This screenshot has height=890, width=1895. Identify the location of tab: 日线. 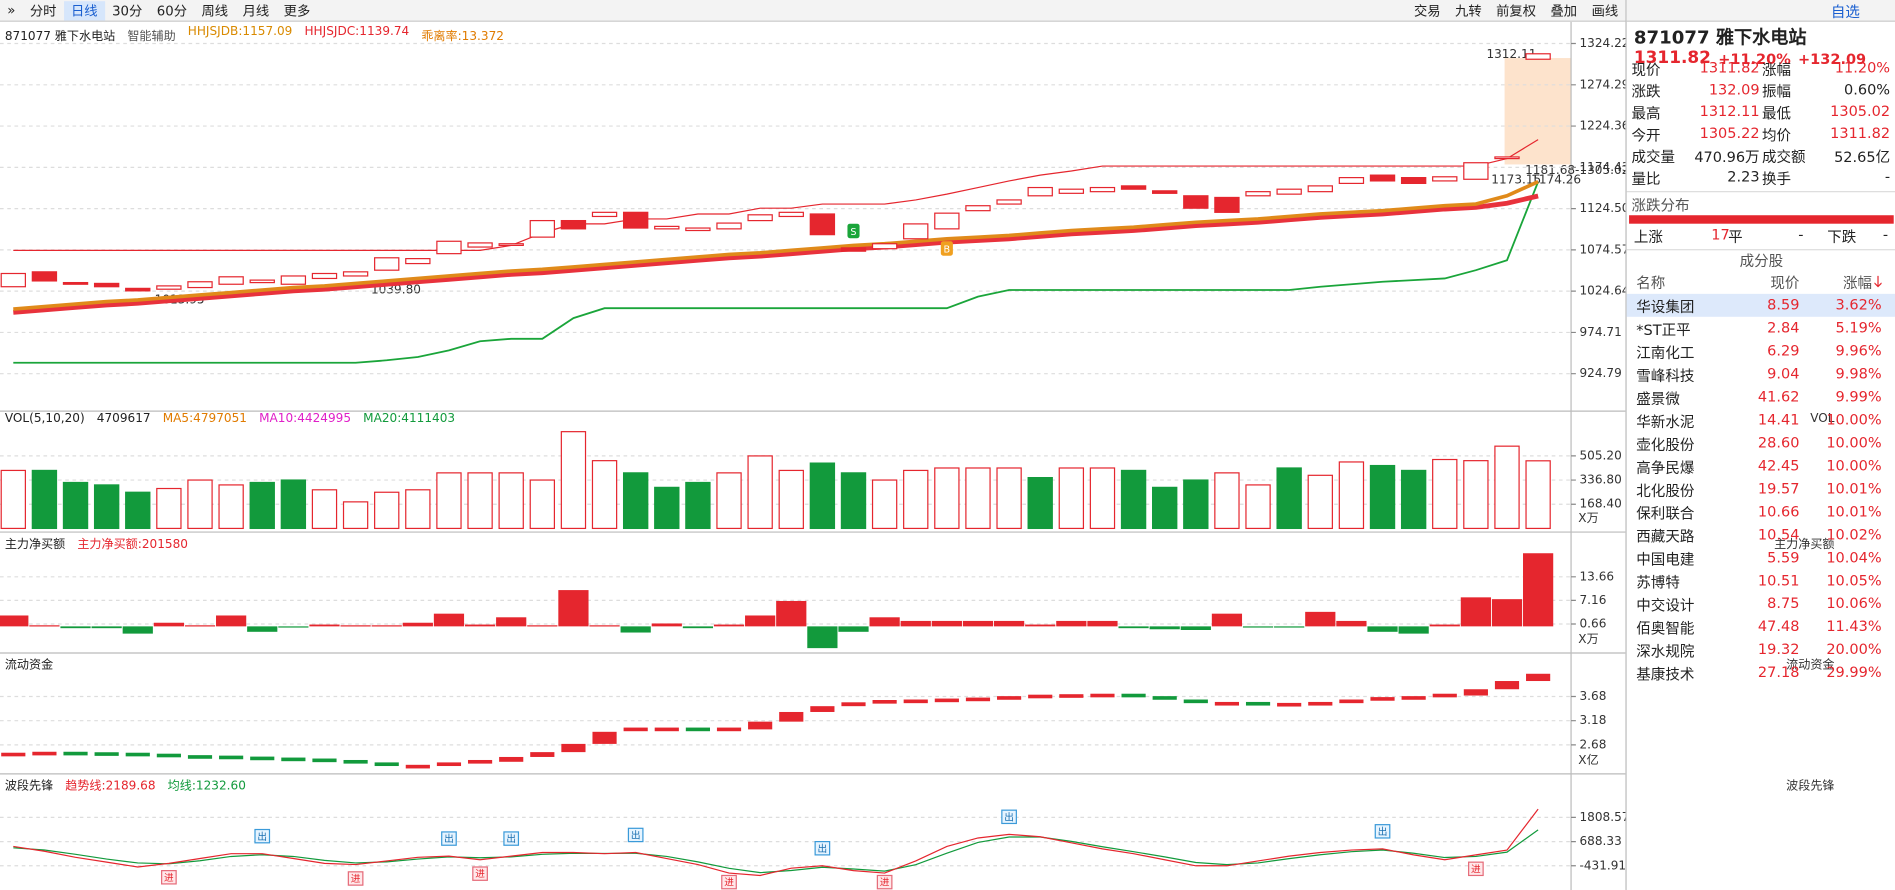
(84, 10).